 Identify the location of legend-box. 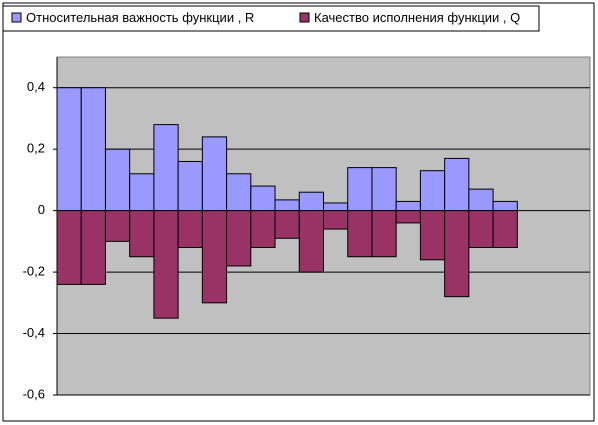
(271, 18).